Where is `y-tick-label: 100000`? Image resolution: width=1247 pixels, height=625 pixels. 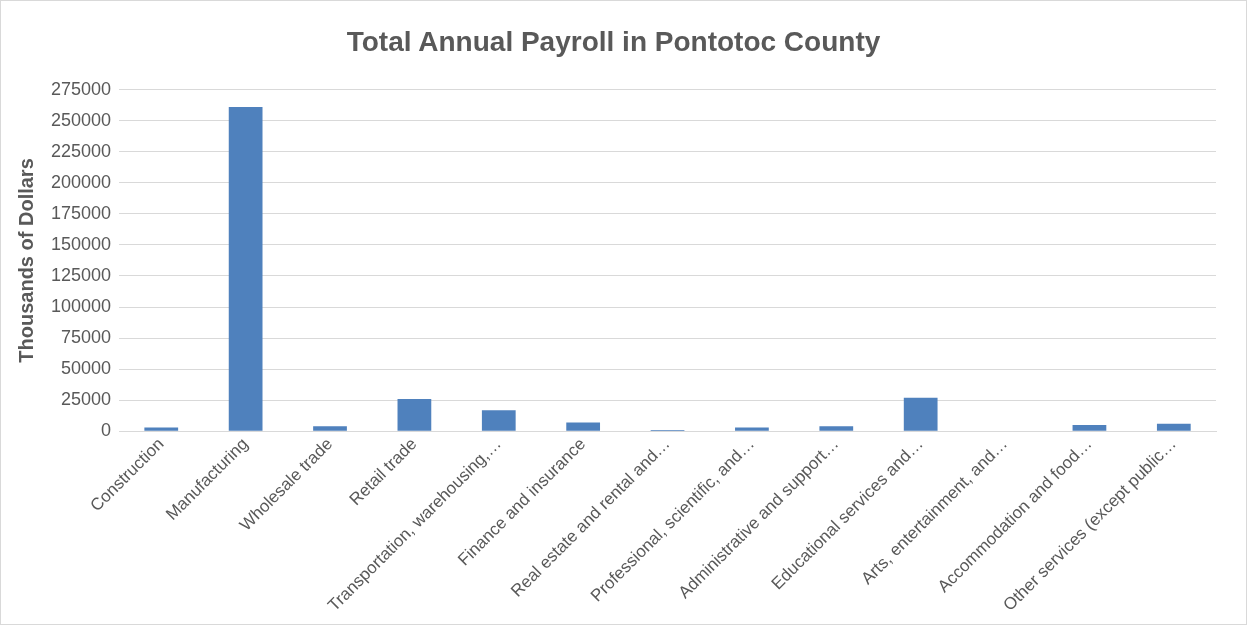 y-tick-label: 100000 is located at coordinates (81, 306).